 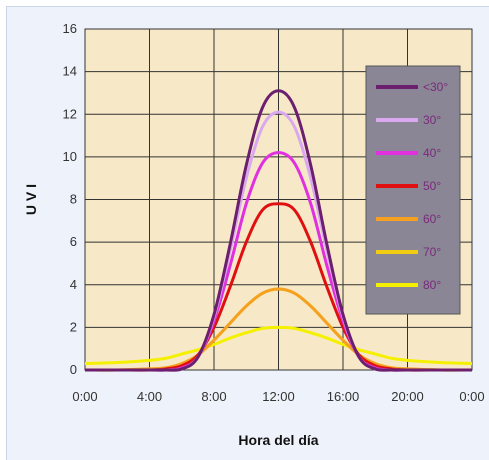 What do you see at coordinates (432, 186) in the screenshot?
I see `legend-label: 50°` at bounding box center [432, 186].